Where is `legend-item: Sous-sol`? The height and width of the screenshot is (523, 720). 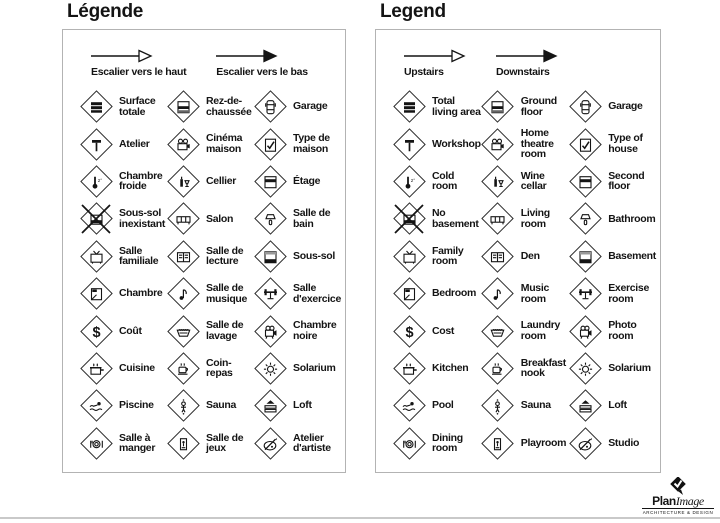
legend-item: Sous-sol is located at coordinates (297, 256).